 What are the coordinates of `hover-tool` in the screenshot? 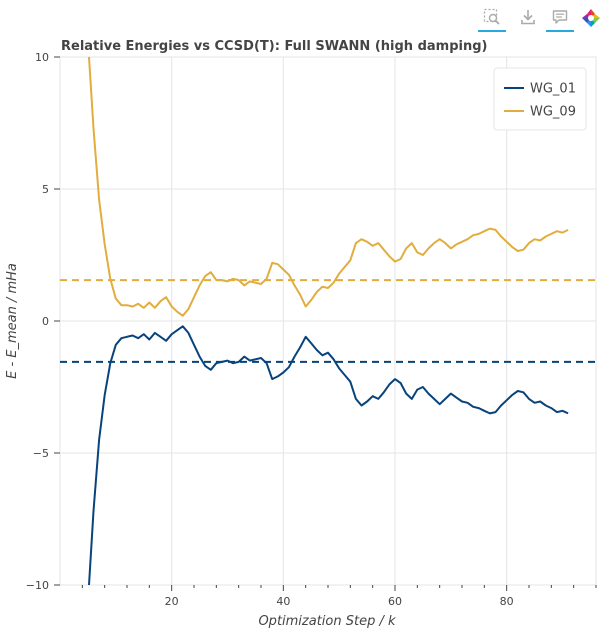 It's located at (560, 18).